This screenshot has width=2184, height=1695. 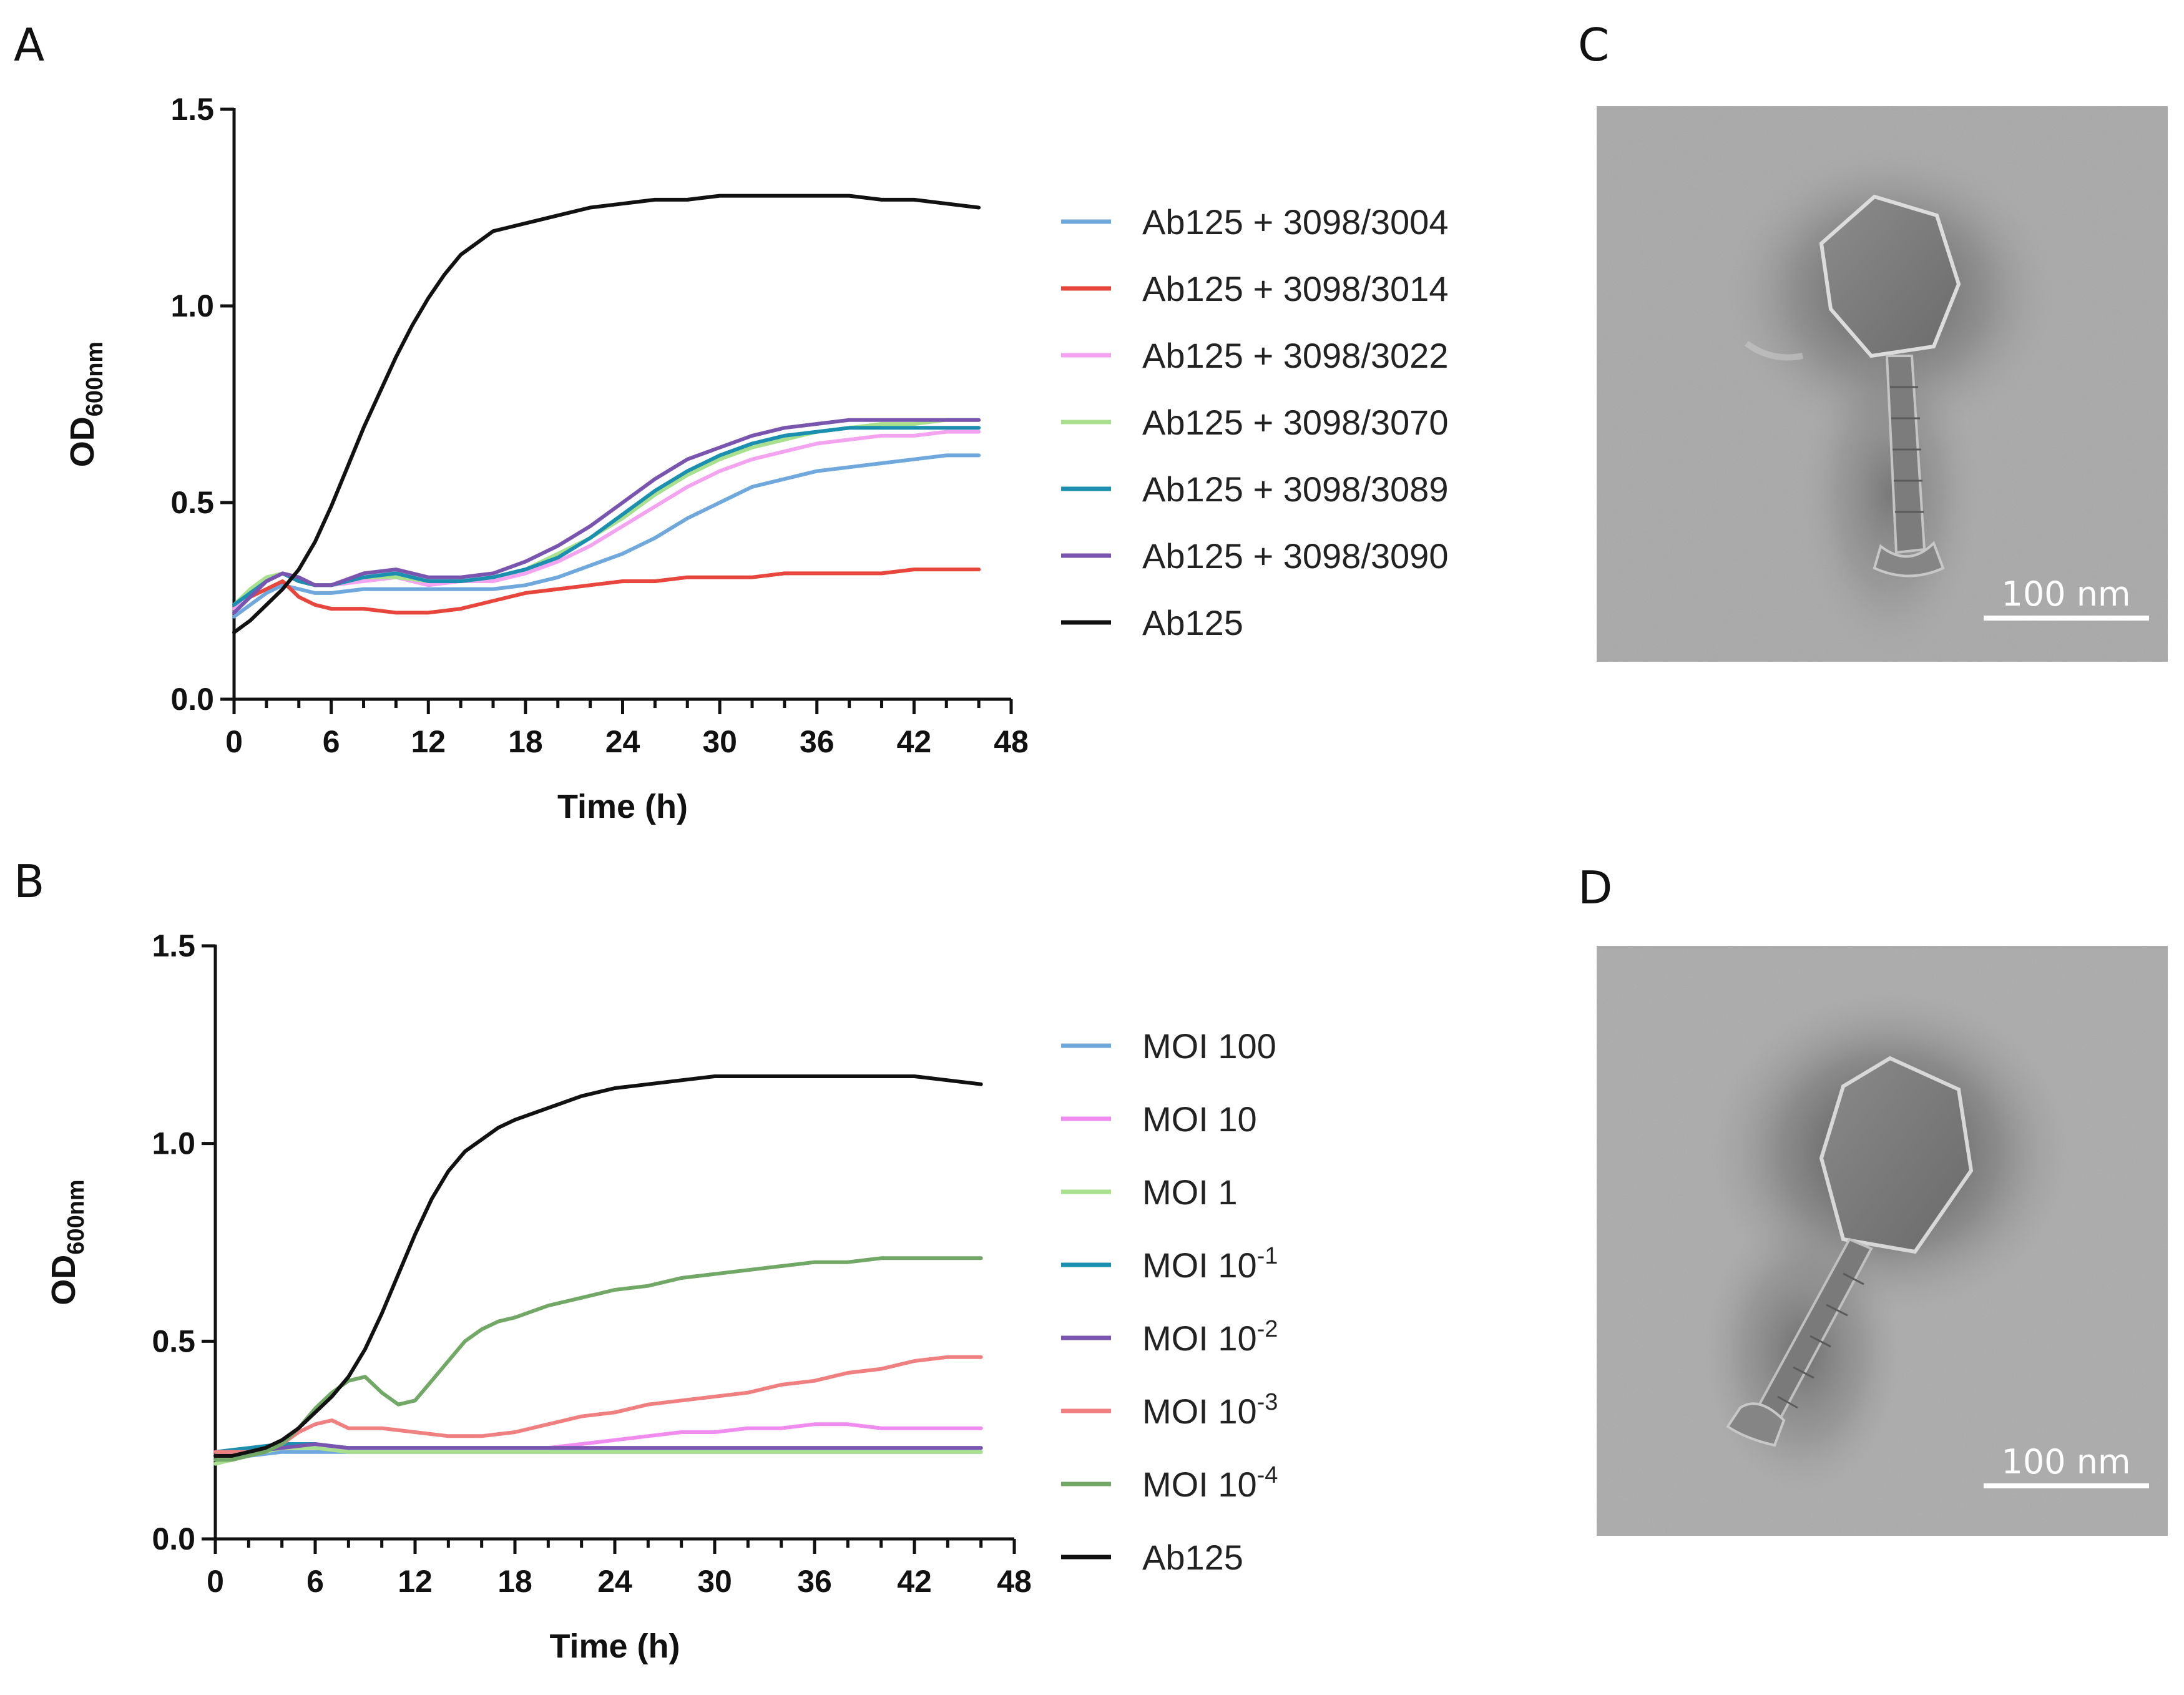 What do you see at coordinates (1295, 556) in the screenshot?
I see `legend-label: Ab125 + 3098/3090` at bounding box center [1295, 556].